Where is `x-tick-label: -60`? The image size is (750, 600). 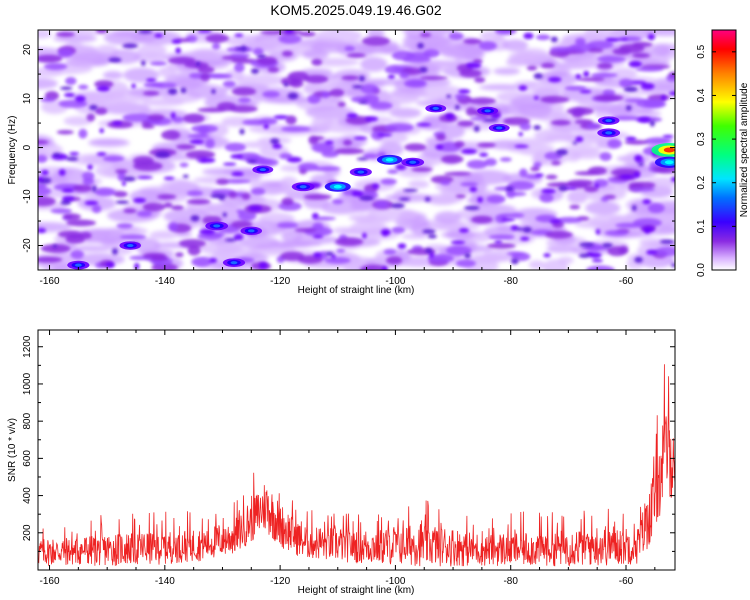
x-tick-label: -60 is located at coordinates (626, 581).